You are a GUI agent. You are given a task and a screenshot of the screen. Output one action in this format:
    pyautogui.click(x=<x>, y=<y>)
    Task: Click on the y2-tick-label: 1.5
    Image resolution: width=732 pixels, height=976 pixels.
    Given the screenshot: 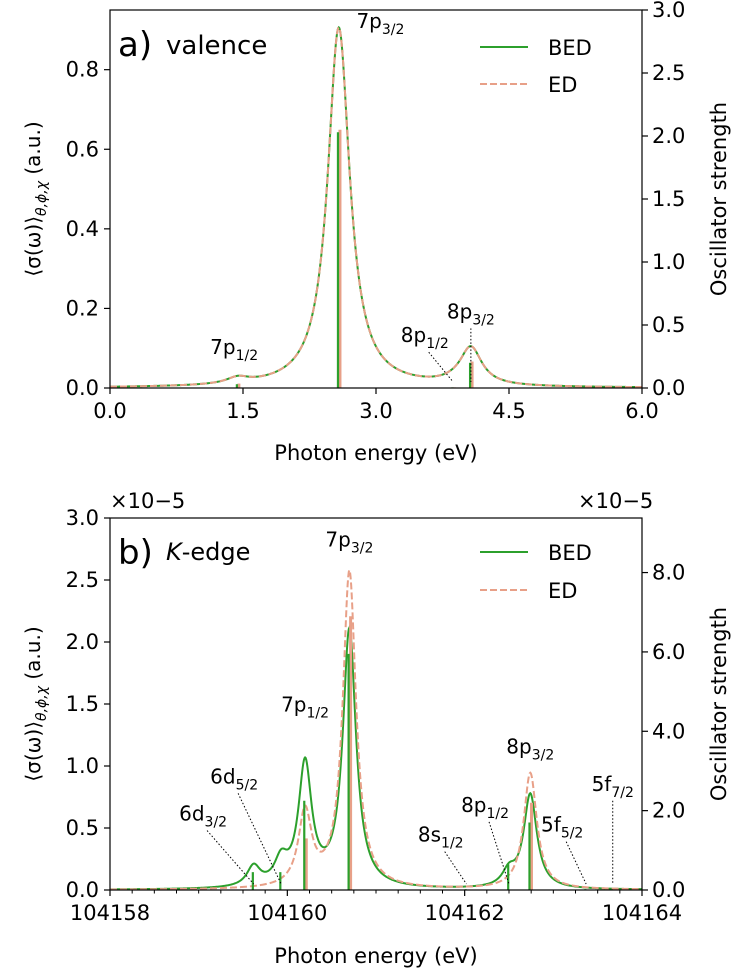 What is the action you would take?
    pyautogui.click(x=668, y=199)
    